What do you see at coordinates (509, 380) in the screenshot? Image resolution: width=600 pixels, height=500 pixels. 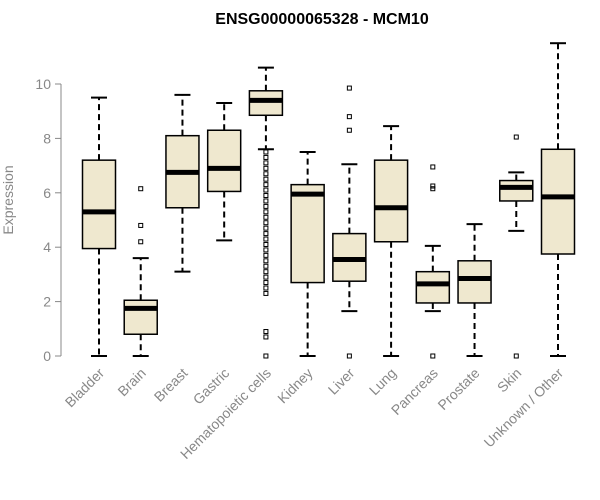 I see `x-tick-label-11: Skin` at bounding box center [509, 380].